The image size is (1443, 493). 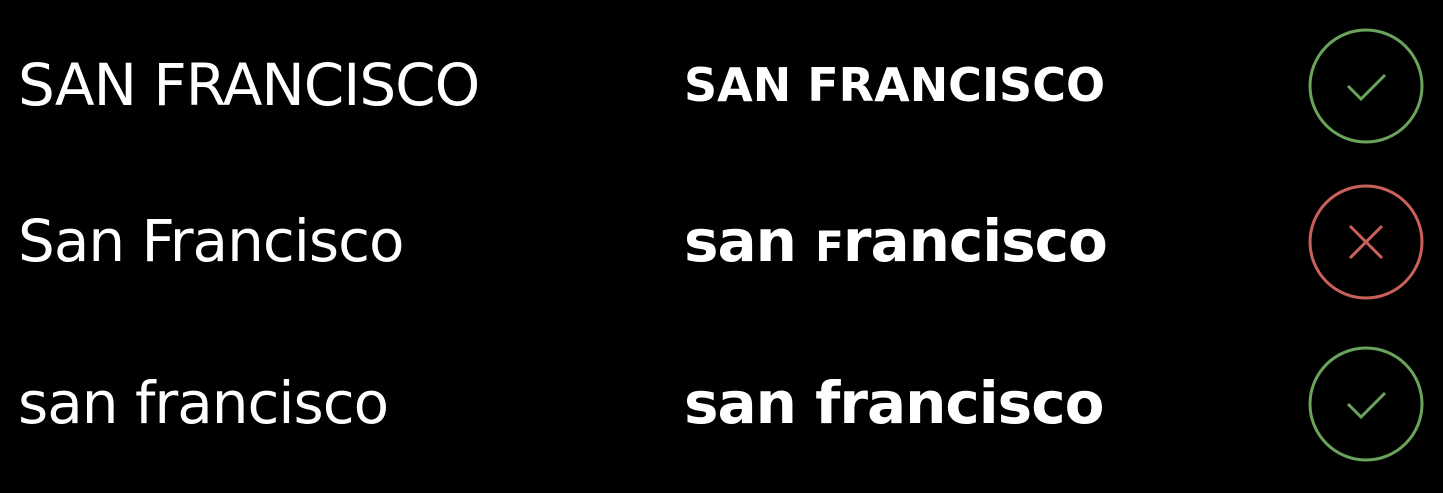 What do you see at coordinates (750, 241) in the screenshot?
I see `rendered-text-prefix: san` at bounding box center [750, 241].